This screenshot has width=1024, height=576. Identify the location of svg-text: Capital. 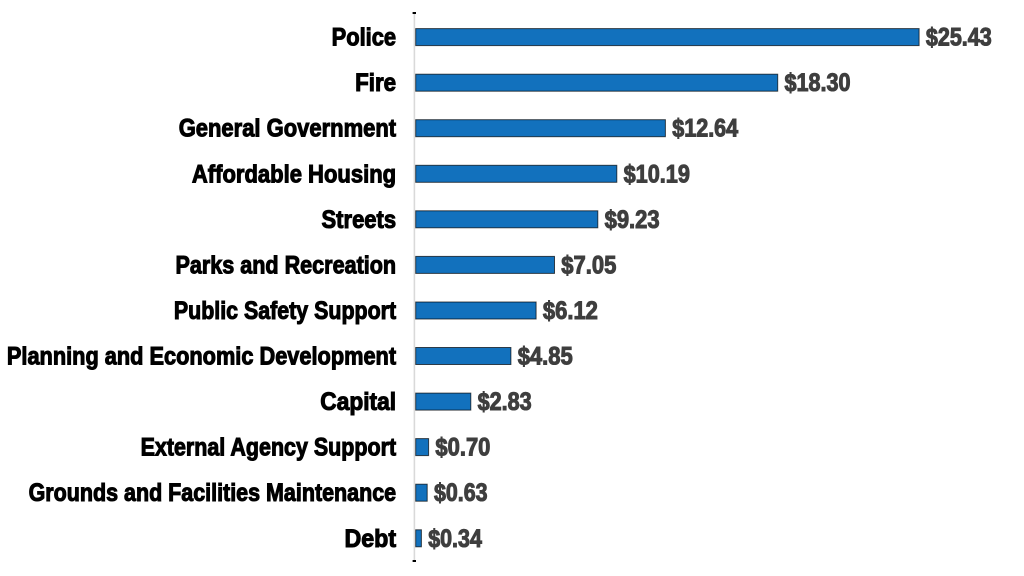
(358, 402).